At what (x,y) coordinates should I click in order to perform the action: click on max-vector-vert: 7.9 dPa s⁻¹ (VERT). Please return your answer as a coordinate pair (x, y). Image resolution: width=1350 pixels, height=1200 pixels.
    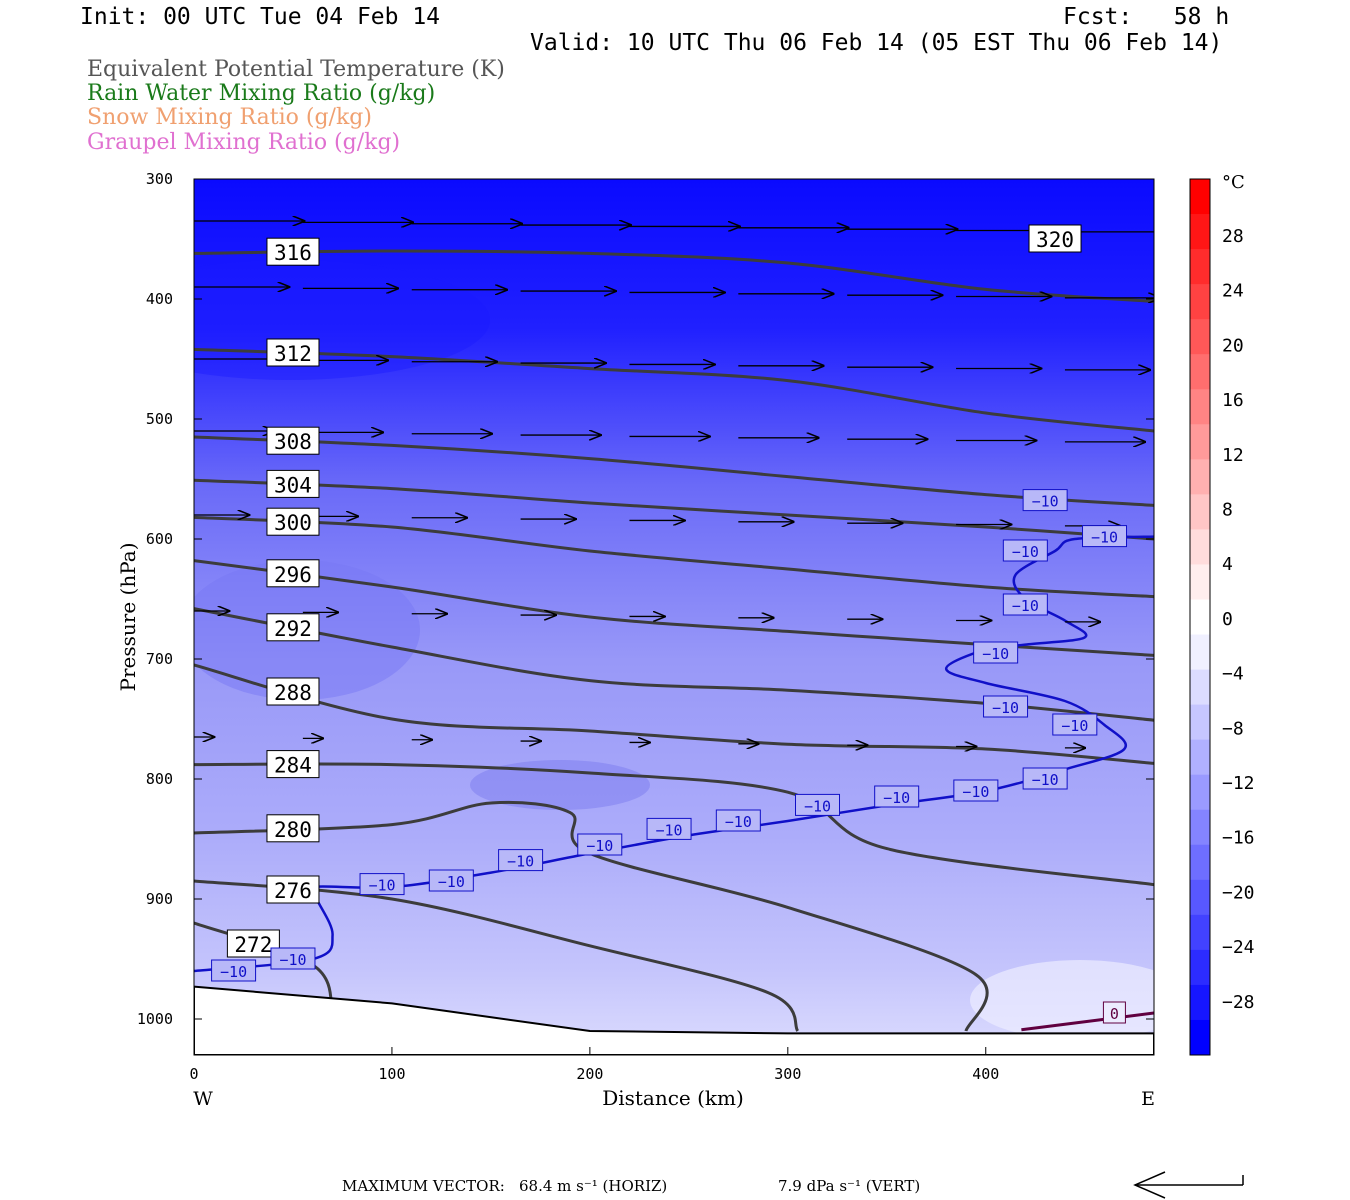
    Looking at the image, I should click on (849, 1186).